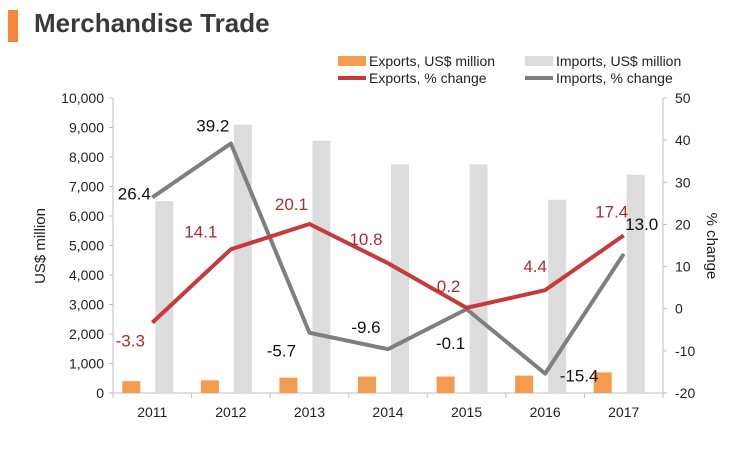 The width and height of the screenshot is (749, 454). Describe the element at coordinates (450, 343) in the screenshot. I see `imports-pct-data-label: -0.1` at that location.